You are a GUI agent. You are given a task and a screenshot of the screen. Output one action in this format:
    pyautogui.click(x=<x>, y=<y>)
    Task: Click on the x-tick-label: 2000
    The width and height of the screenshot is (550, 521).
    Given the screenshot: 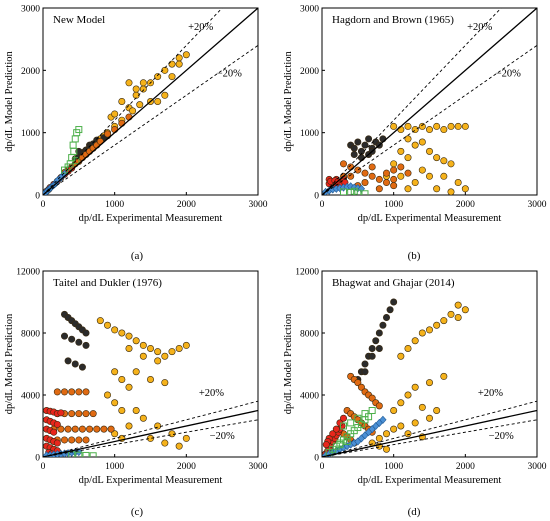 What is the action you would take?
    pyautogui.click(x=186, y=205)
    